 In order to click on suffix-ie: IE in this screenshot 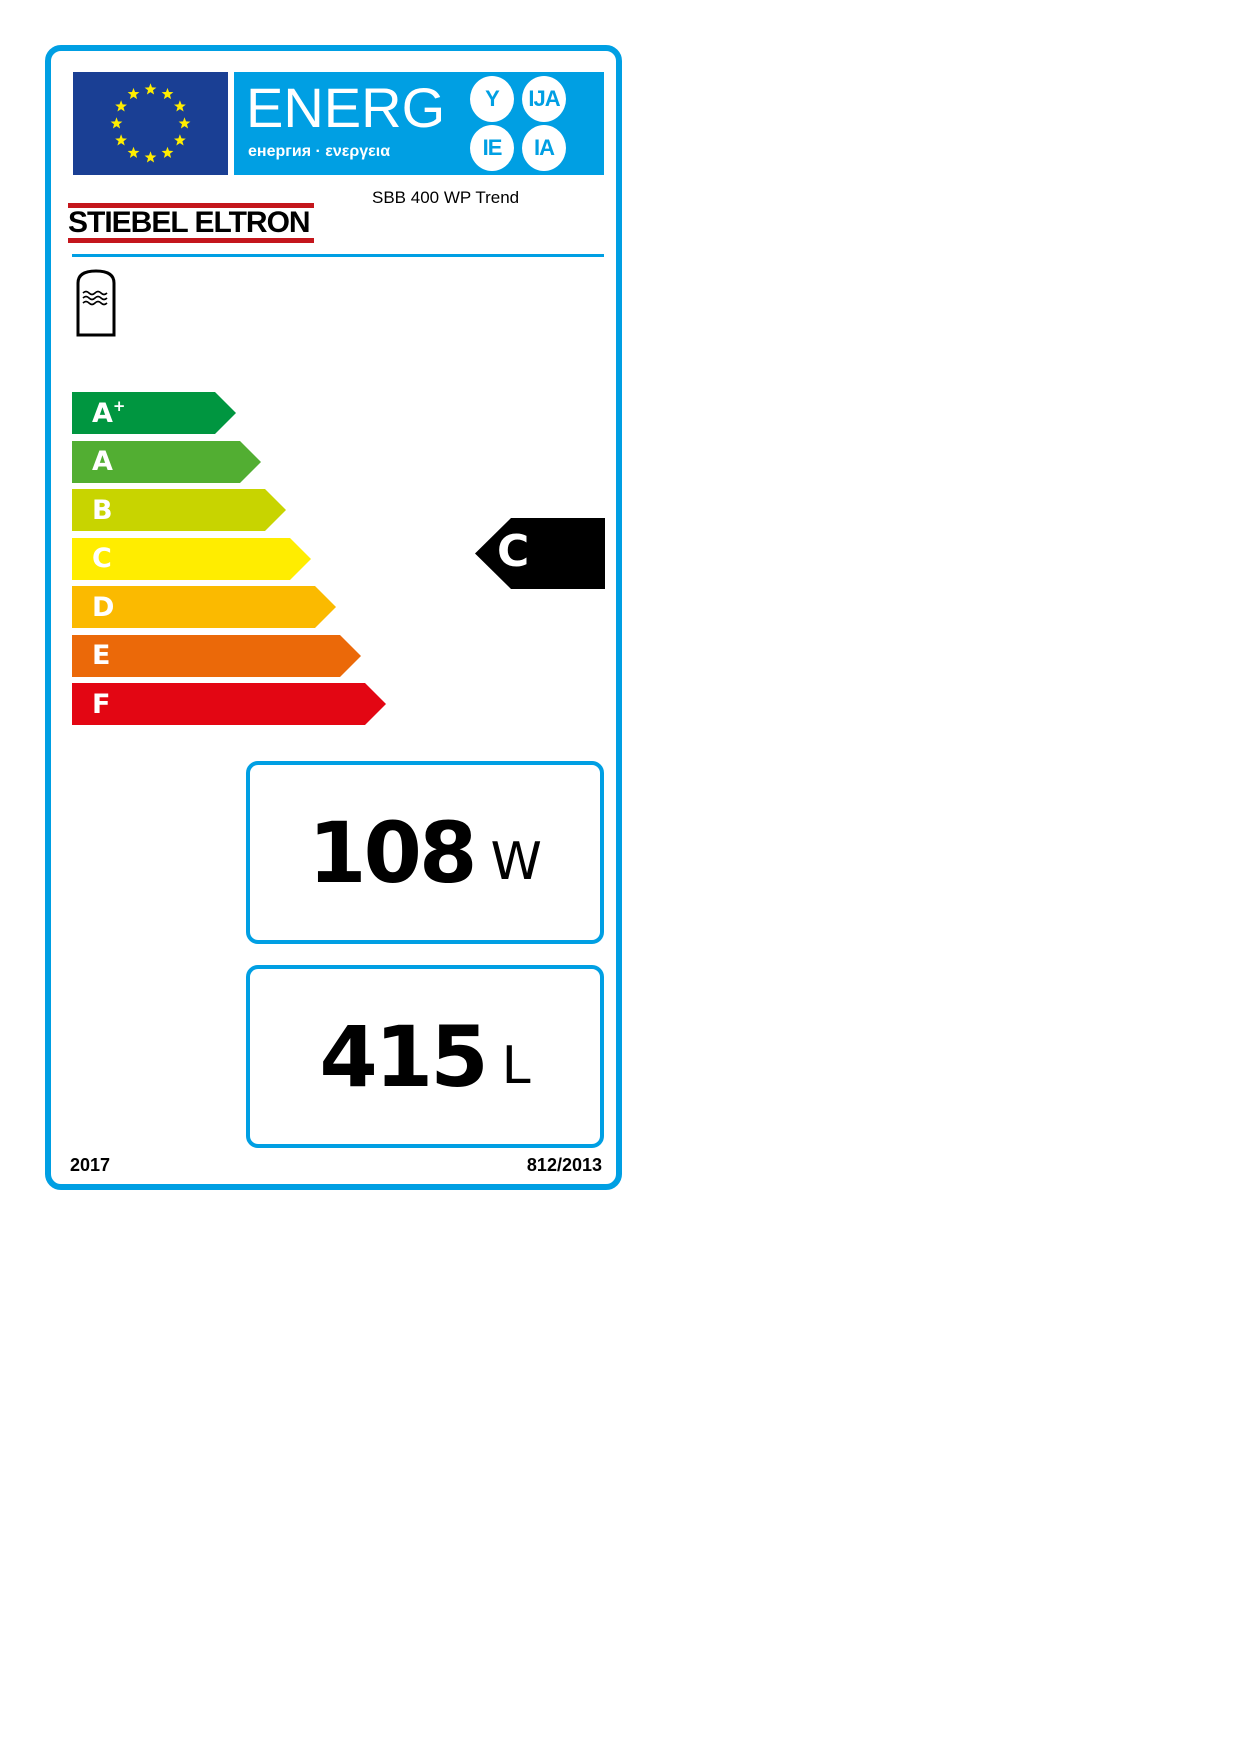, I will do `click(492, 148)`.